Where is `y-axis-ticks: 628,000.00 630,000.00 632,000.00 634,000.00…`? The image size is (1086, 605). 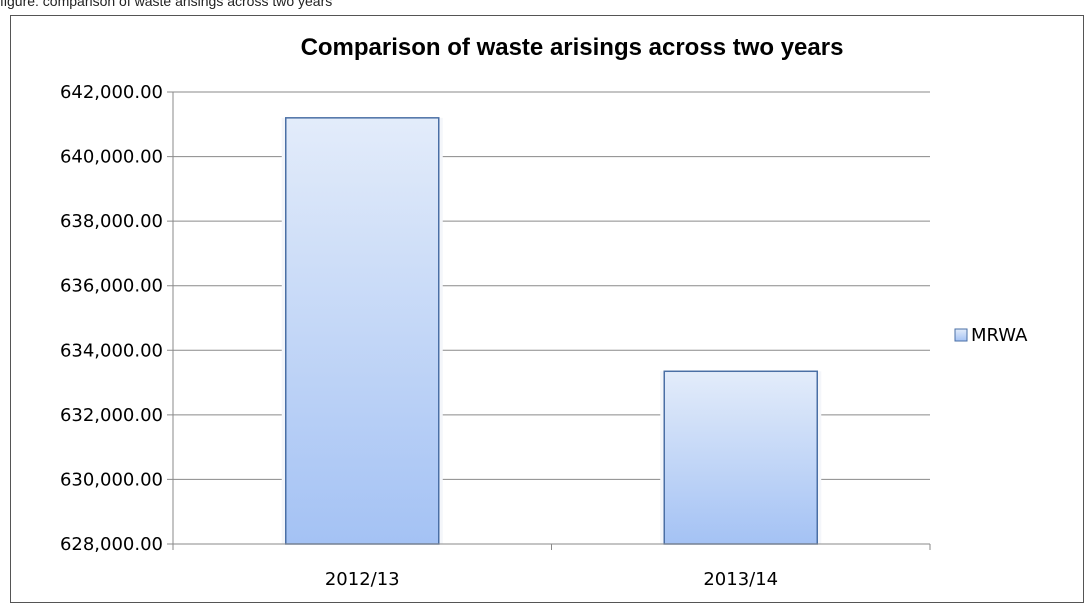
y-axis-ticks: 628,000.00 630,000.00 632,000.00 634,000.00… is located at coordinates (111, 318).